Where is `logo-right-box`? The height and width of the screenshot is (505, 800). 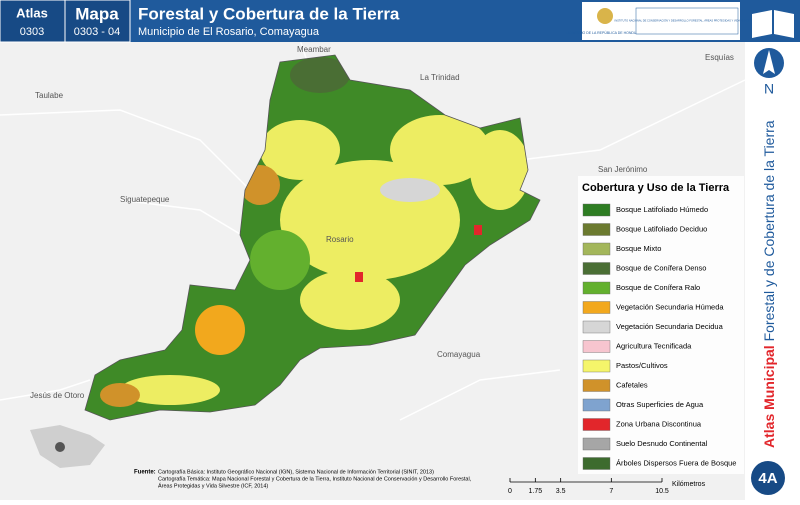 logo-right-box is located at coordinates (687, 21).